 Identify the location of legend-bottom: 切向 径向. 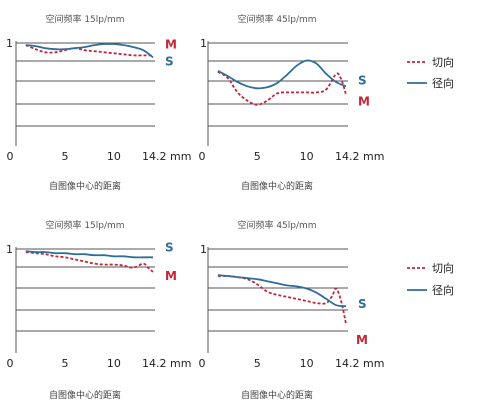
(430, 279).